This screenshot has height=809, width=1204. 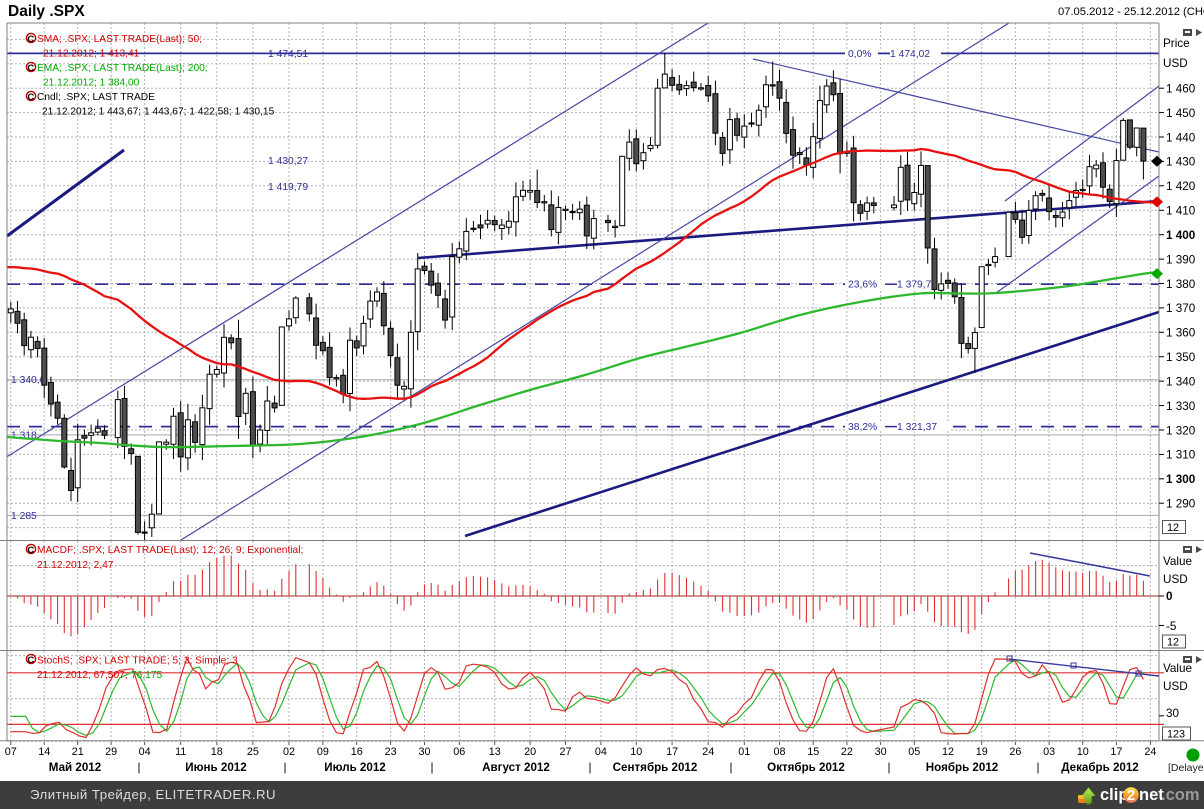 I want to click on svg-text: 1 380, so click(x=1181, y=284).